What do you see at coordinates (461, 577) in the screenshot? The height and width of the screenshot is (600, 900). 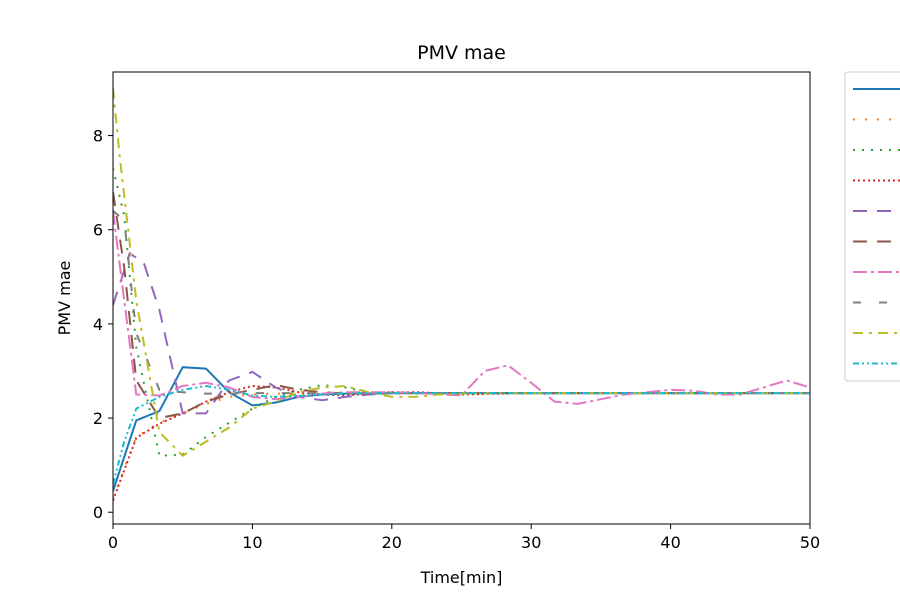 I see `x-axis-label: Time[min]` at bounding box center [461, 577].